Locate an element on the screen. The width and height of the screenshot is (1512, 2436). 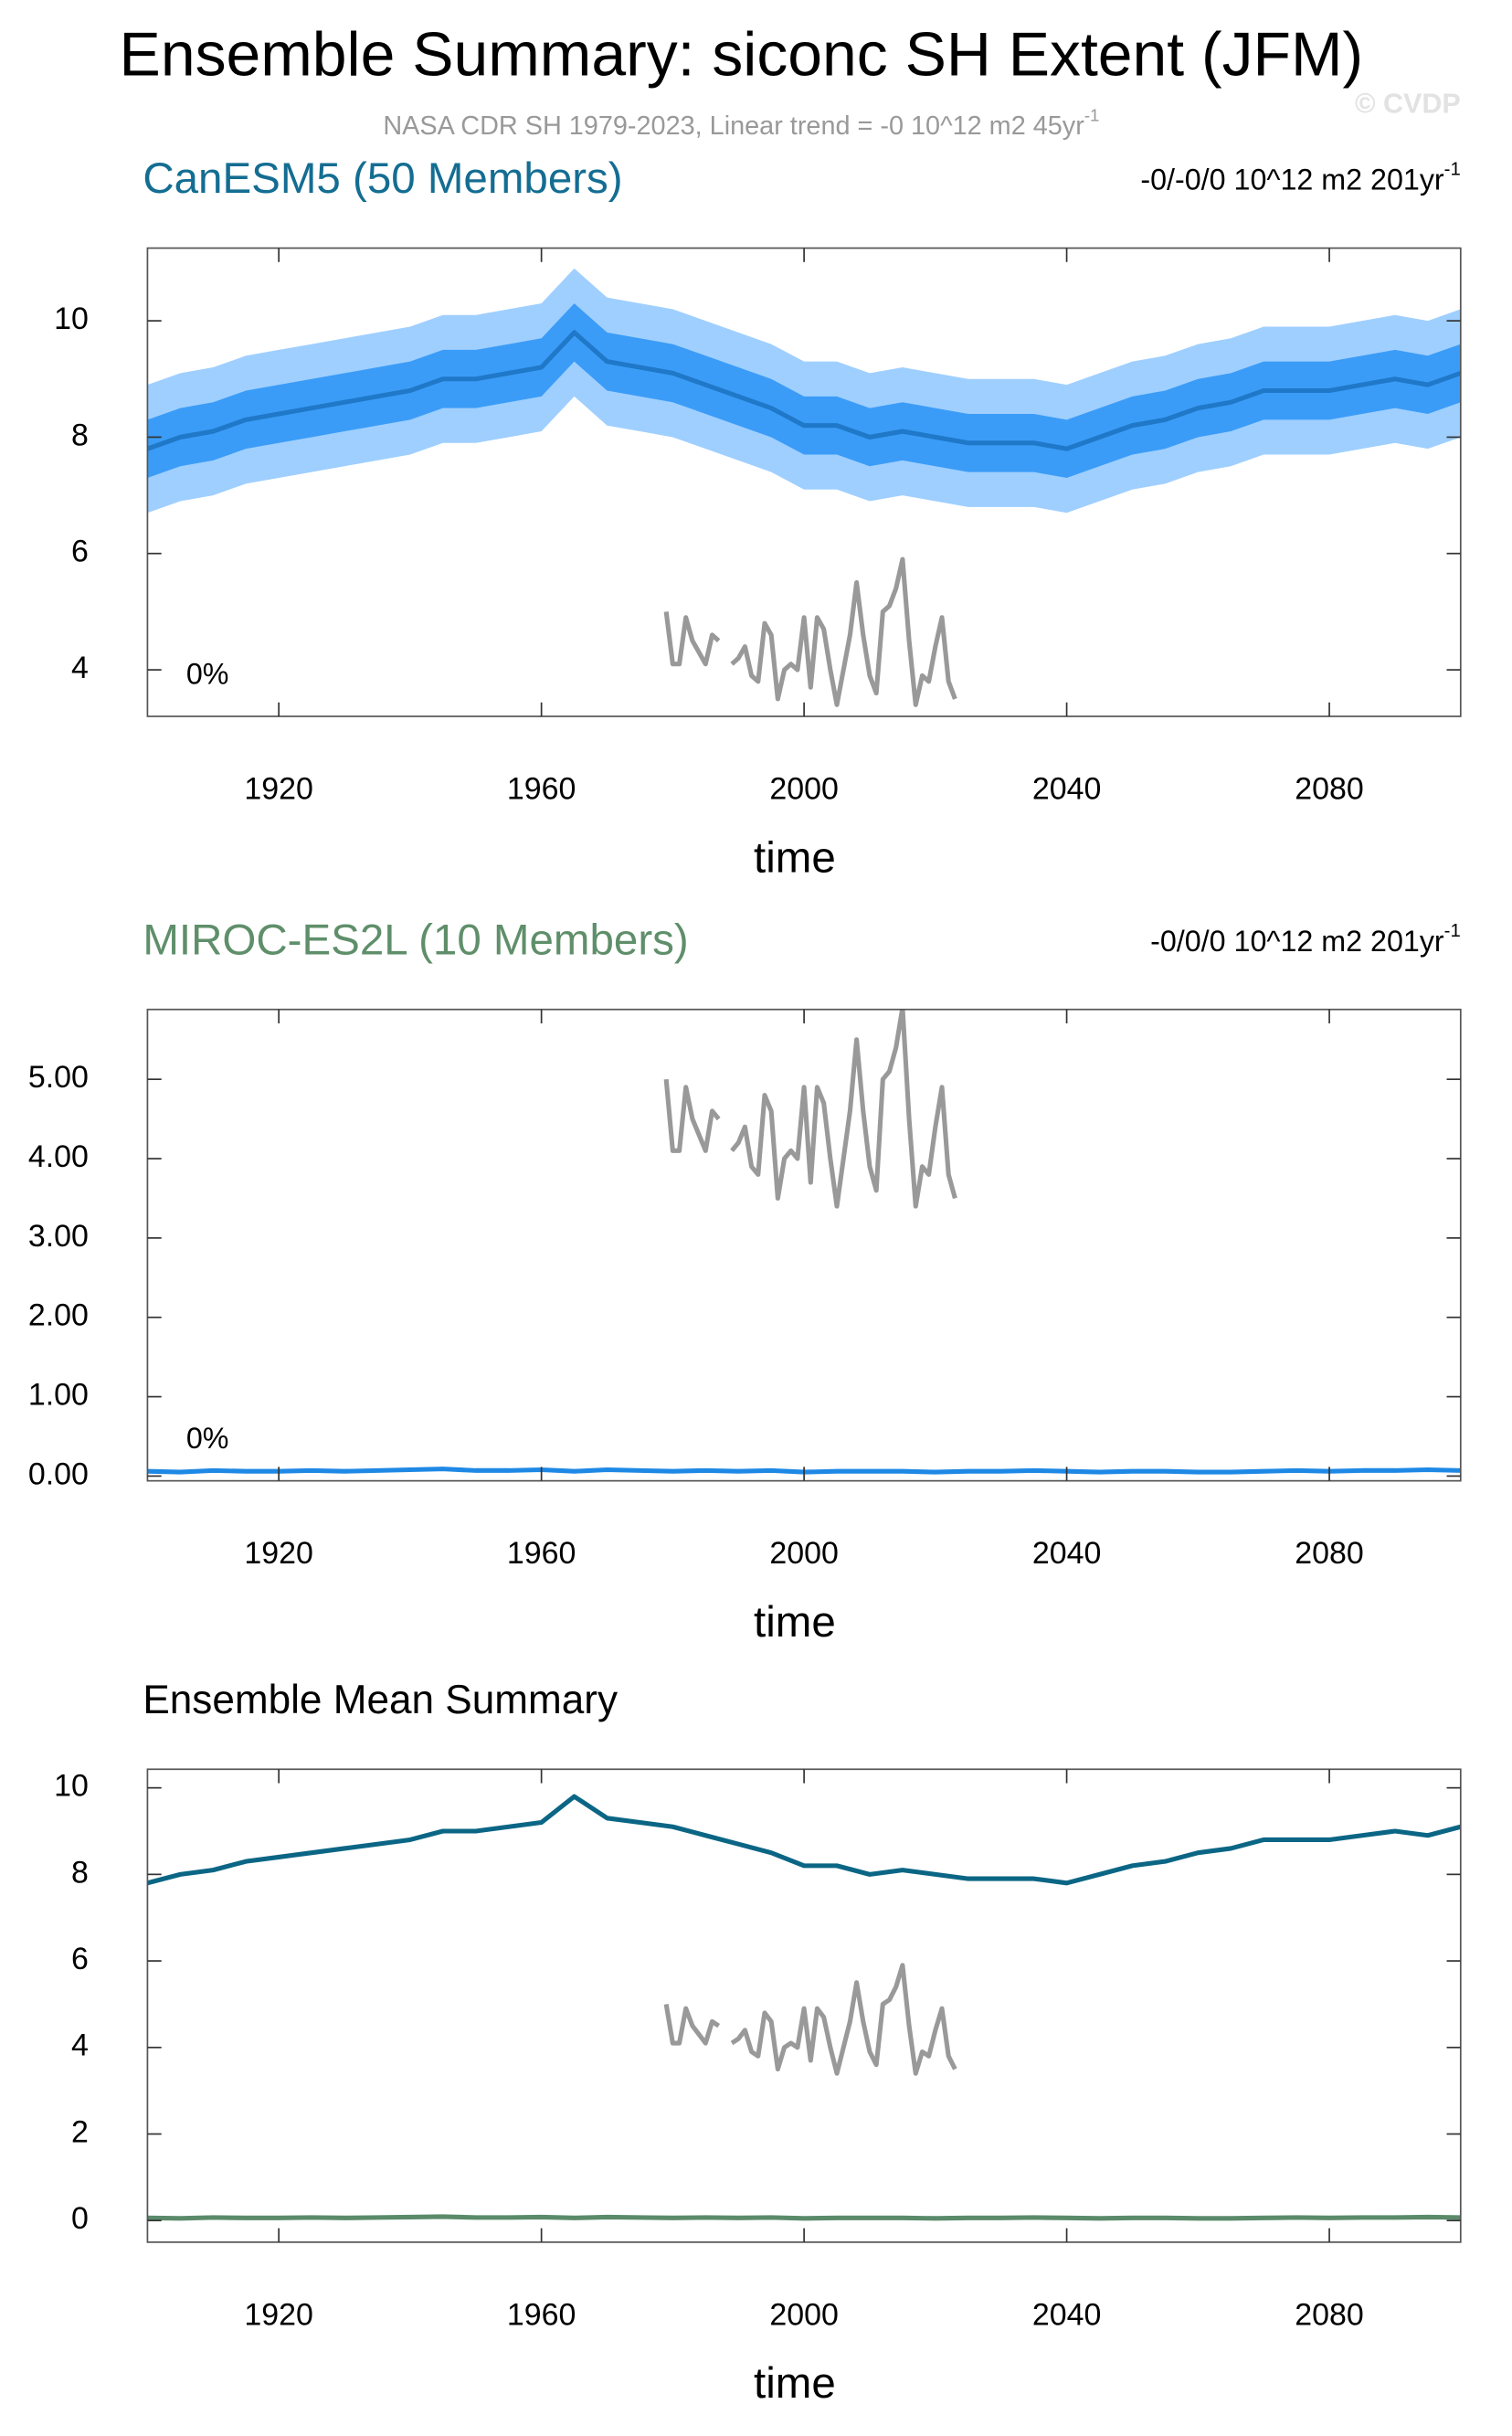
trend-label: -0/-0/0 10^12 m2 201yr-1 is located at coordinates (1300, 178).